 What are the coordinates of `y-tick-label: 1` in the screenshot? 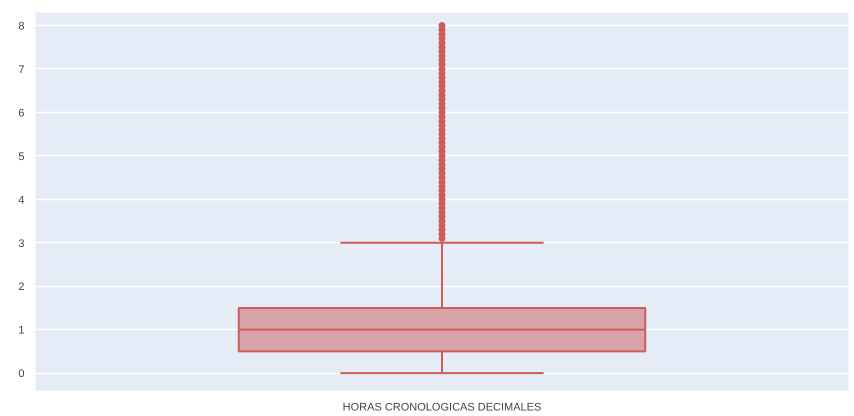 It's located at (21, 330).